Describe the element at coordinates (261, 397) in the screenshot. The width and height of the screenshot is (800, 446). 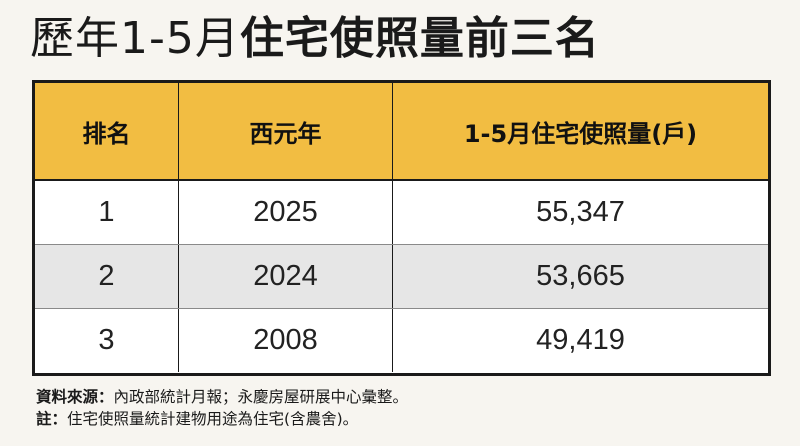
I see `source-text: 內政部統計月報；永慶房屋研展中心彙整。` at that location.